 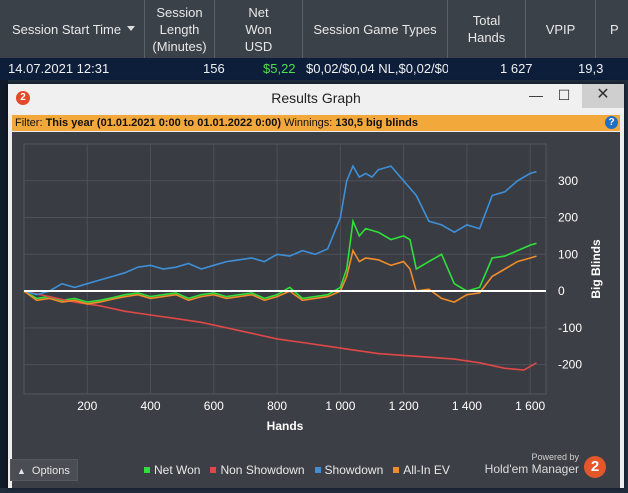 What do you see at coordinates (377, 68) in the screenshot?
I see `cell-game-types: $0,02/$0,04 NL,$0,02/$0` at bounding box center [377, 68].